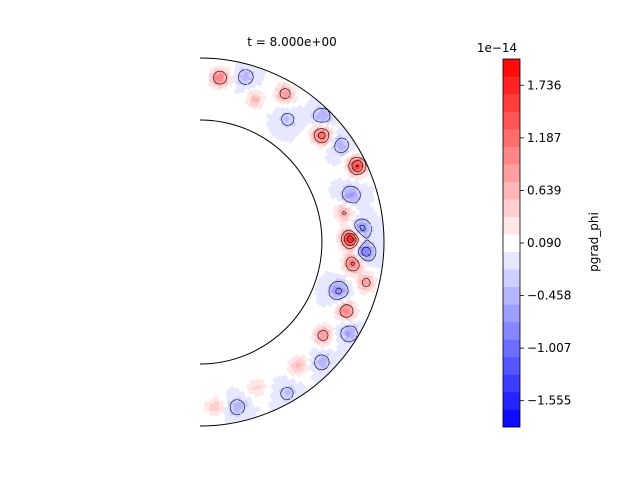 This screenshot has width=640, height=480. I want to click on colorbar-tick-label: 0.639, so click(544, 190).